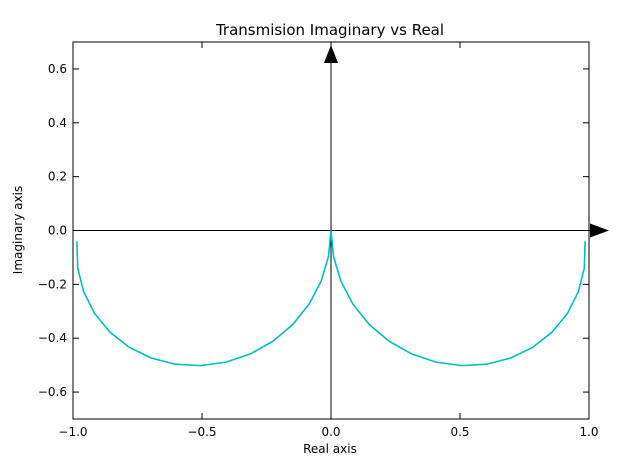  What do you see at coordinates (329, 30) in the screenshot?
I see `chart-title: Transmision Imaginary vs Real` at bounding box center [329, 30].